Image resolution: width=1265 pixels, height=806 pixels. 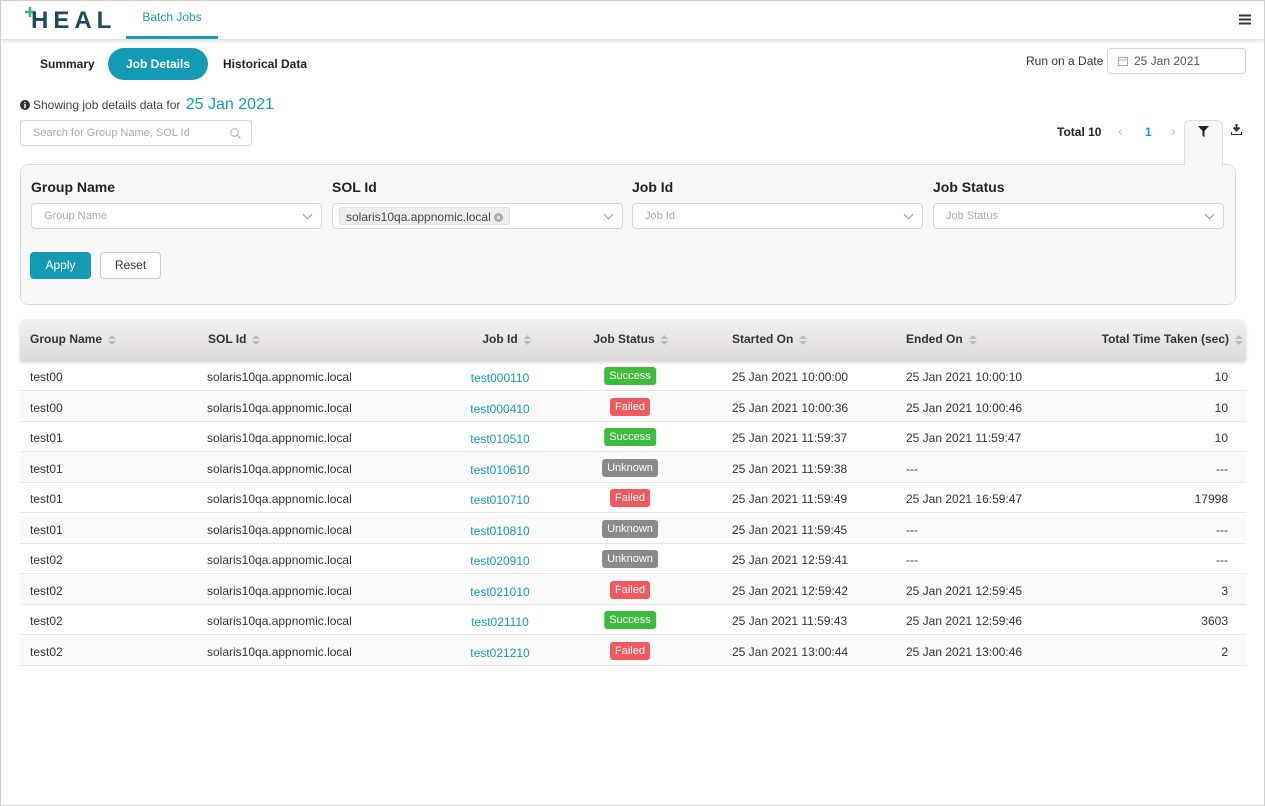 I want to click on job-link: test010710, so click(x=500, y=500).